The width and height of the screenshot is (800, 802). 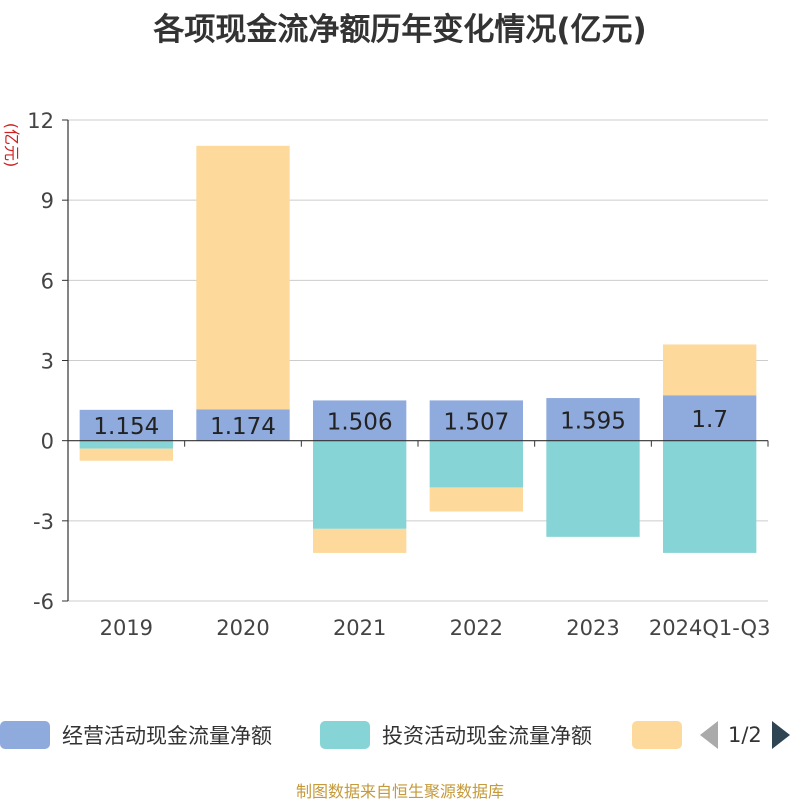 I want to click on legend: 经营活动现金流量净额 投资活动现金流量净额 1/2, so click(x=400, y=735).